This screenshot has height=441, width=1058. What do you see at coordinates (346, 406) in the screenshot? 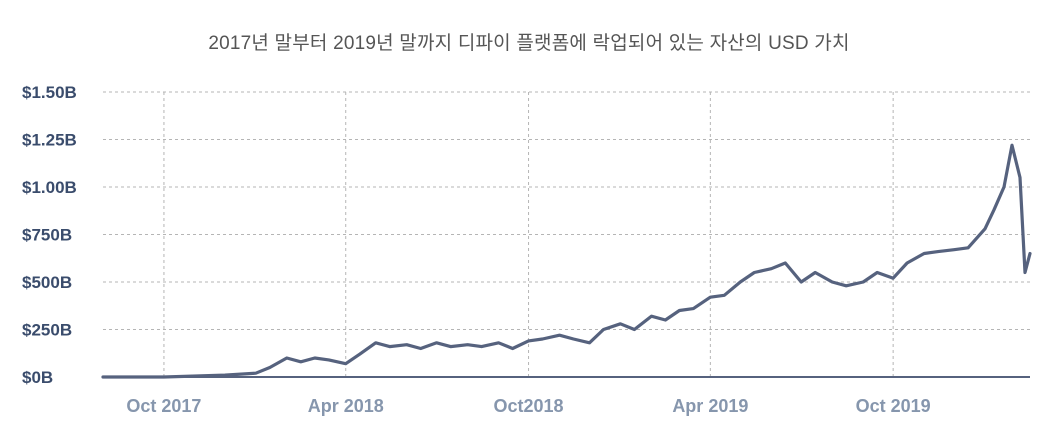
I see `x-tick-label: Apr 2018` at bounding box center [346, 406].